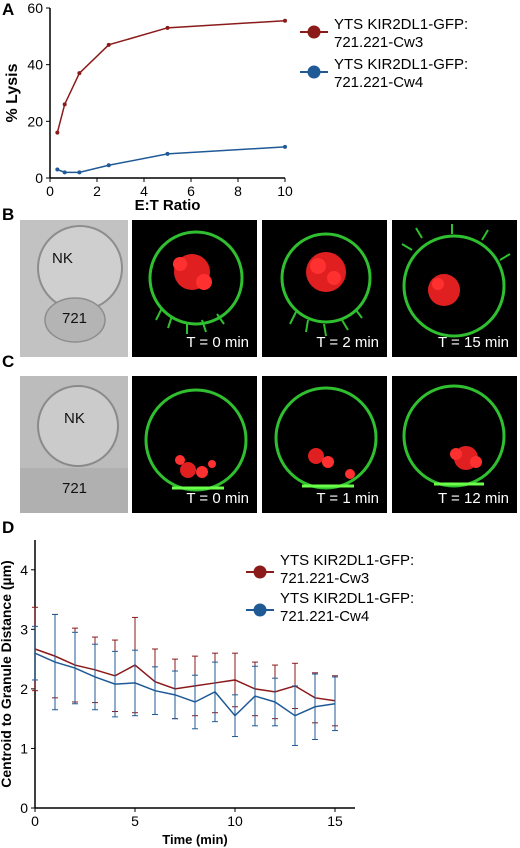 This screenshot has height=848, width=520. What do you see at coordinates (401, 24) in the screenshot?
I see `legend-label-cw3-line1: YTS KIR2DL1-GFP:` at bounding box center [401, 24].